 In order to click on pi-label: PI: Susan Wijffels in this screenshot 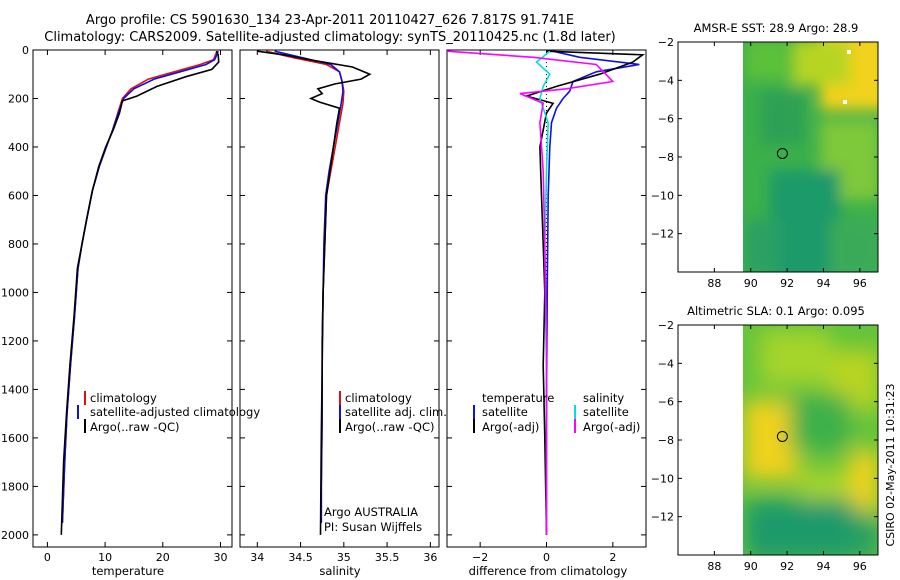, I will do `click(373, 527)`.